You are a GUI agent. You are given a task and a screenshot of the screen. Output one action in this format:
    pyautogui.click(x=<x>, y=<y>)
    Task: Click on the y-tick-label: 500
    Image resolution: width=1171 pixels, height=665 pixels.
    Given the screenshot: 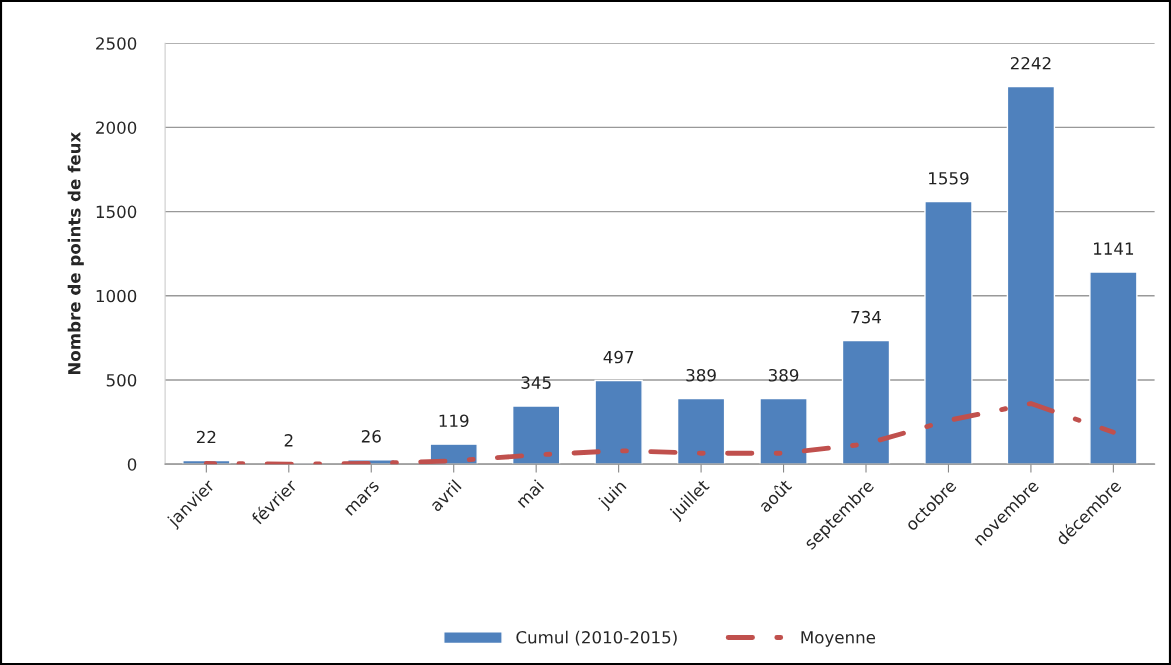 What is the action you would take?
    pyautogui.click(x=121, y=380)
    